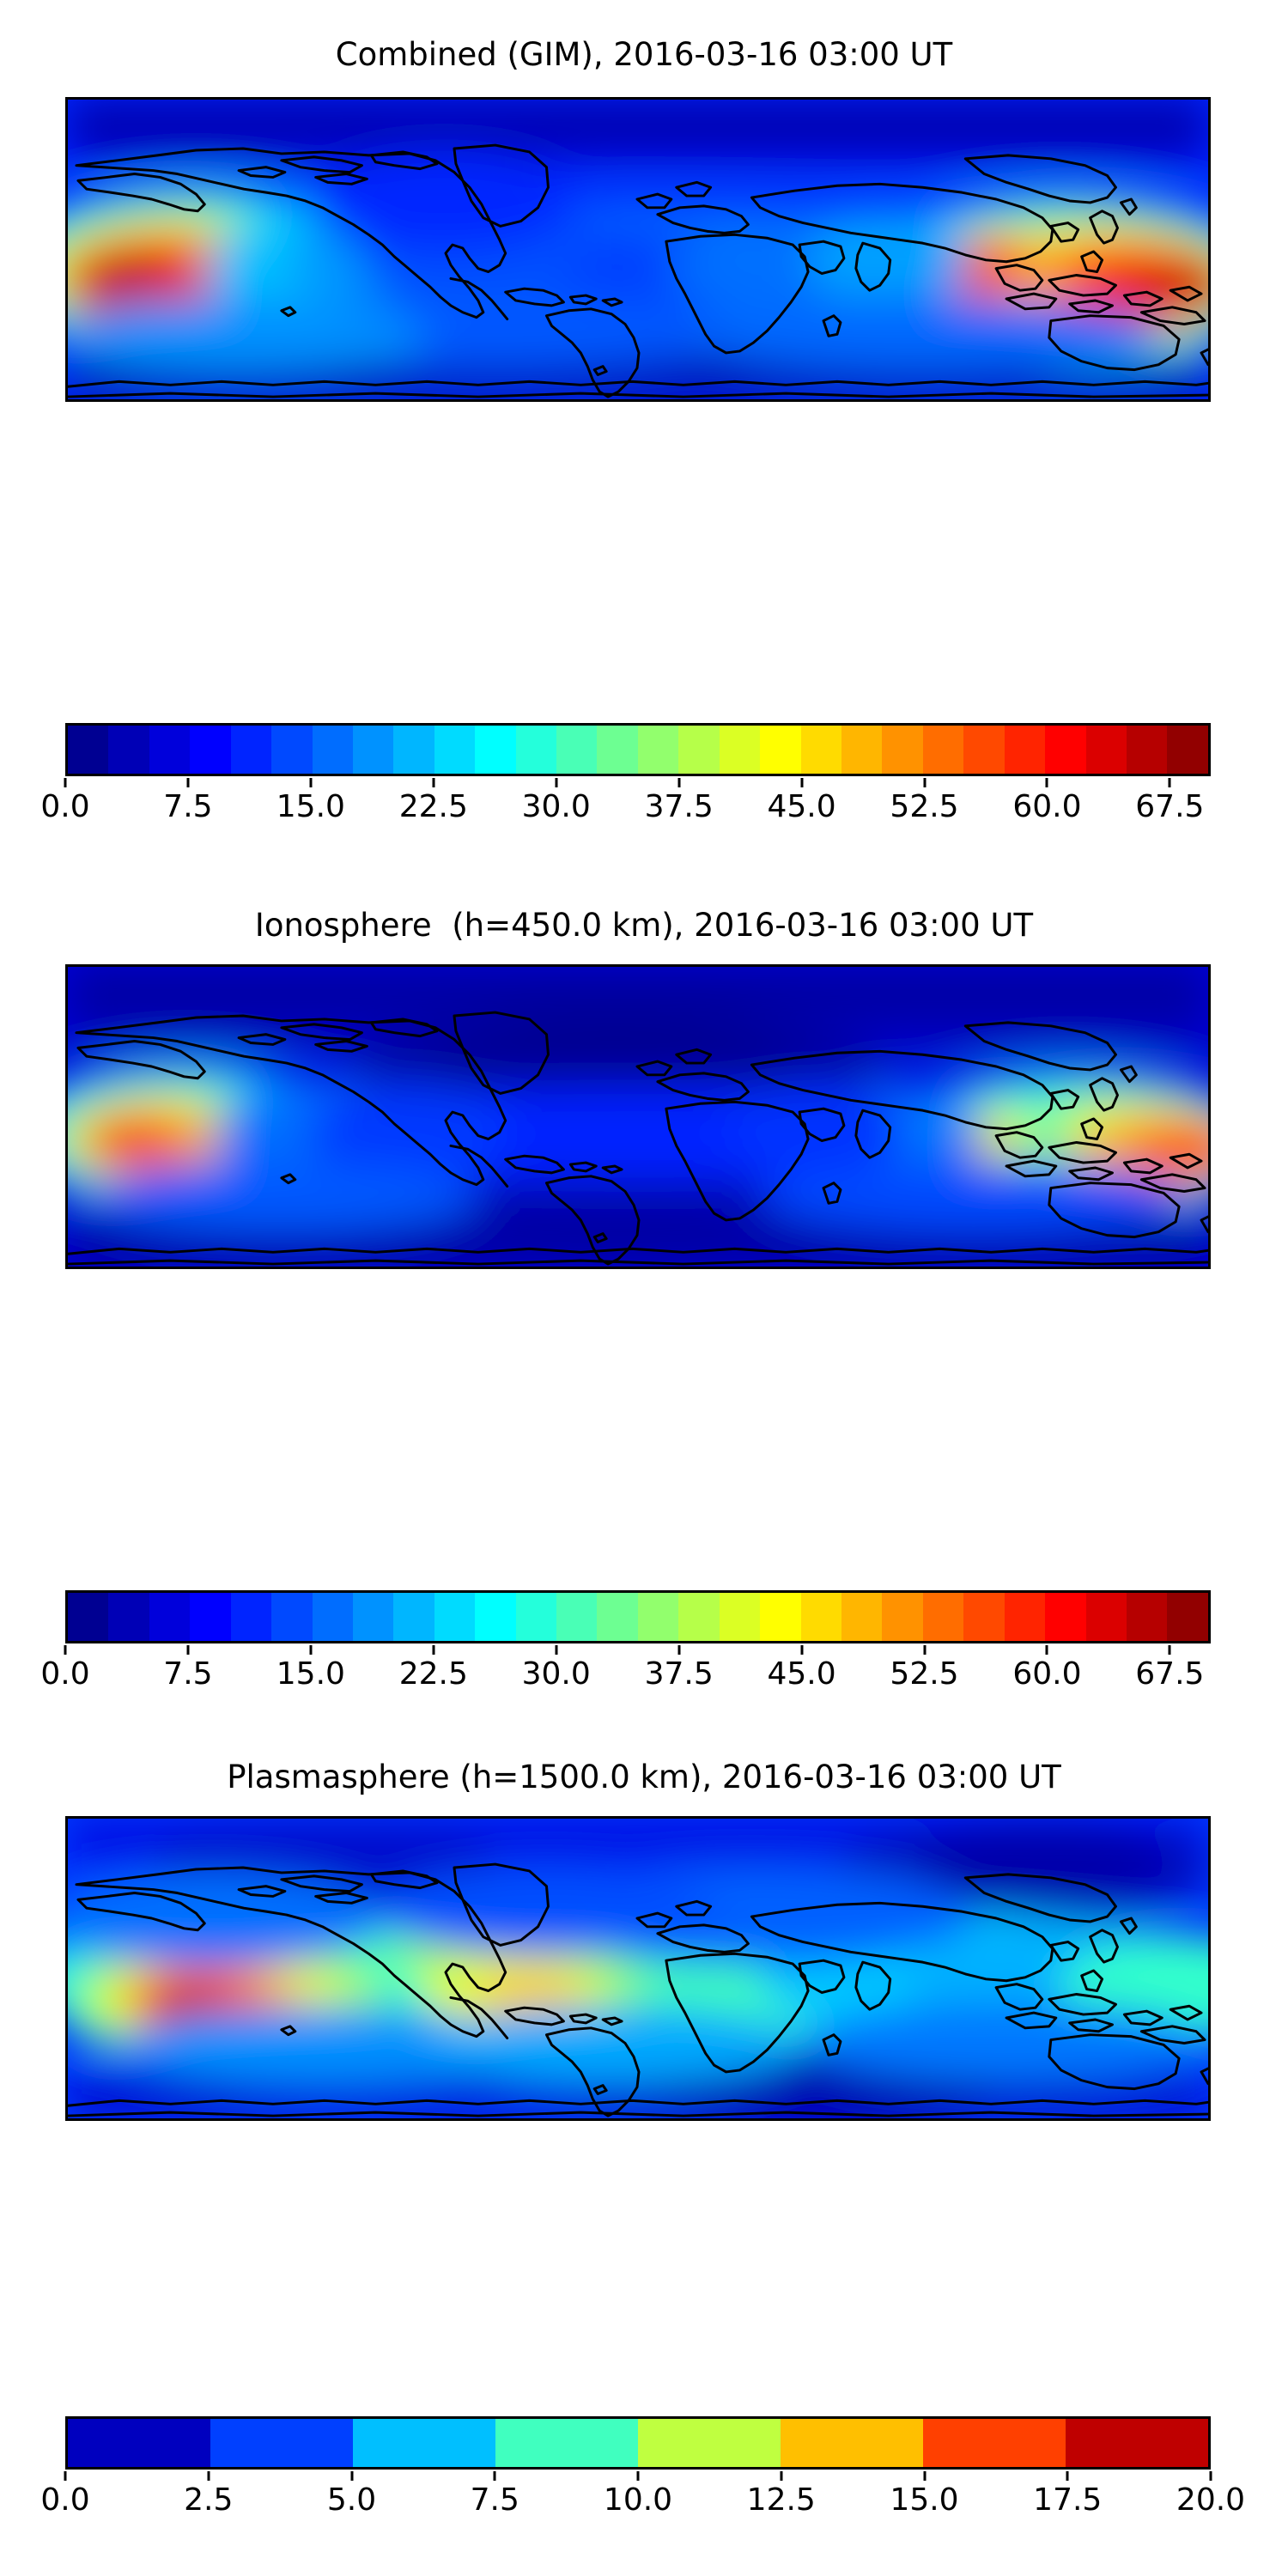 The image size is (1288, 2576). I want to click on coastlines-ionosphere, so click(638, 1138).